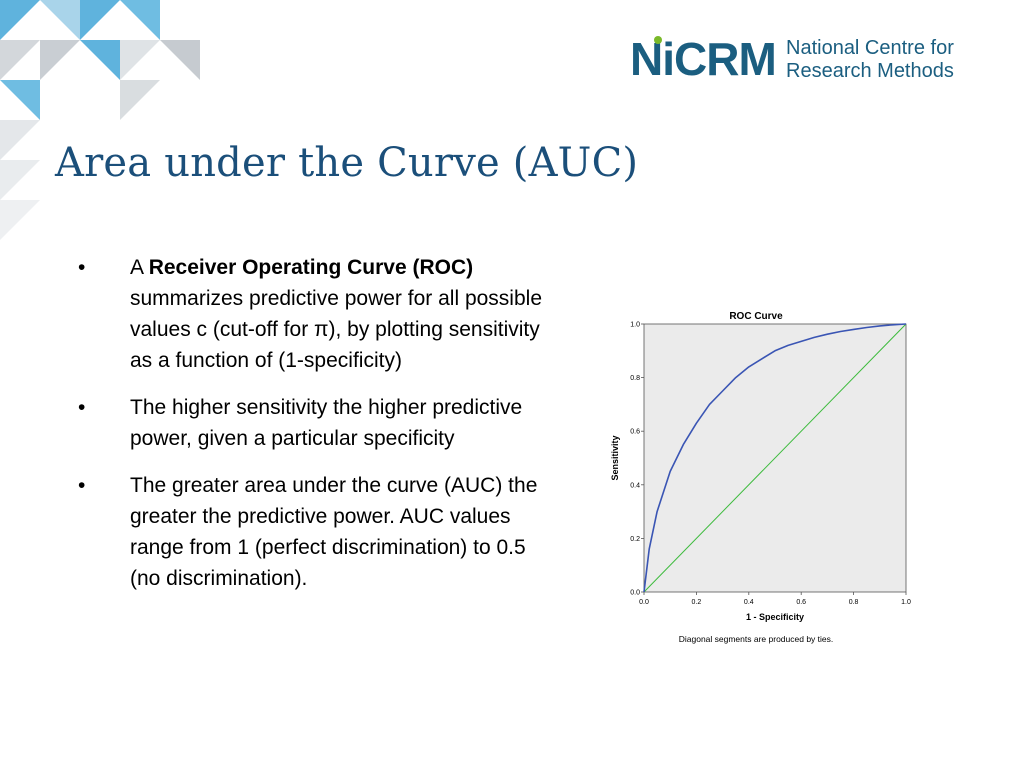  I want to click on logo-line-2: Research Methods, so click(870, 71).